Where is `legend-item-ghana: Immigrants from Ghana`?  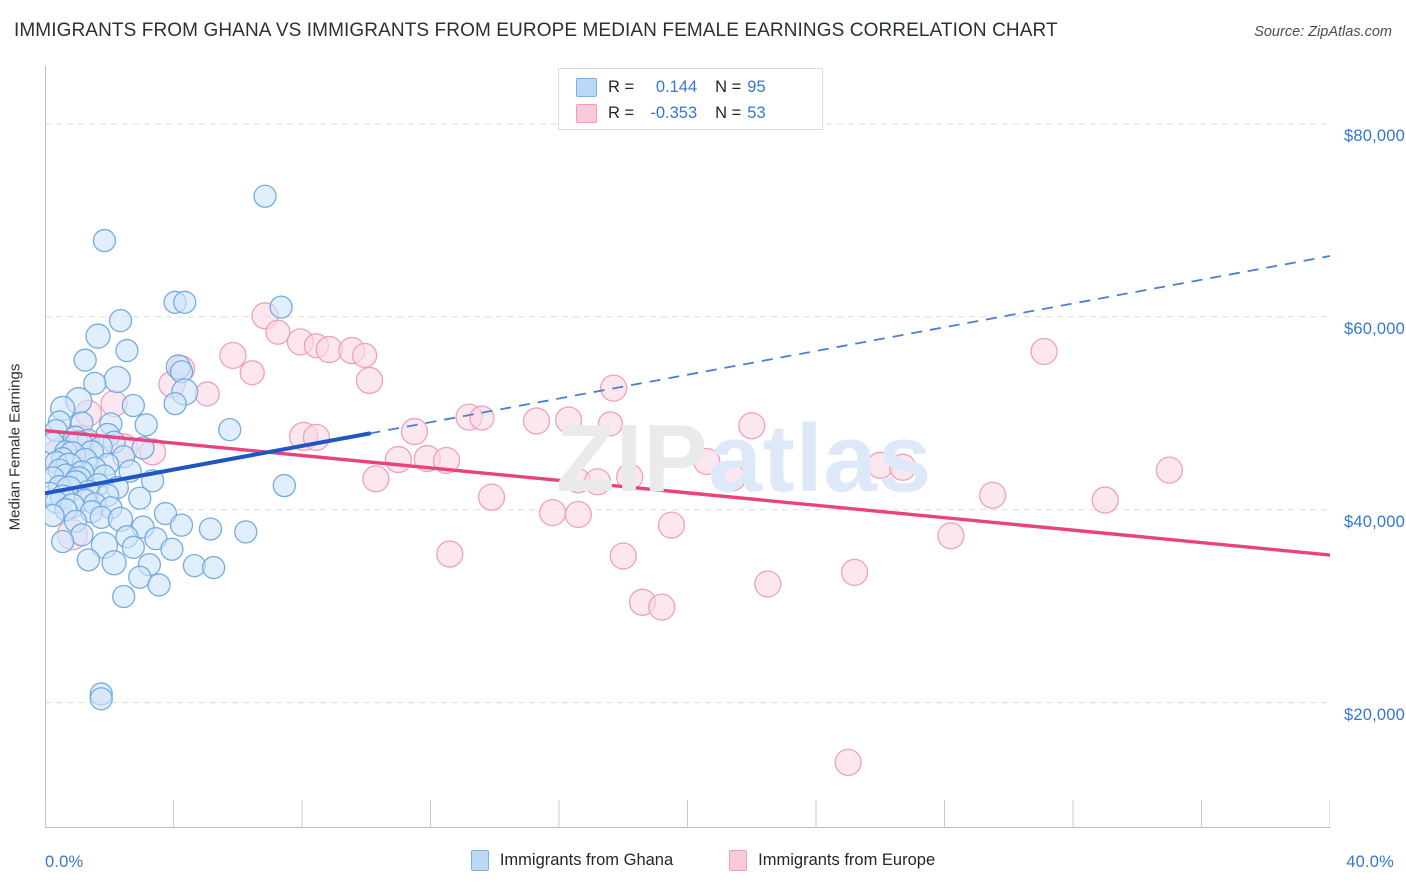
legend-item-ghana: Immigrants from Ghana is located at coordinates (572, 860).